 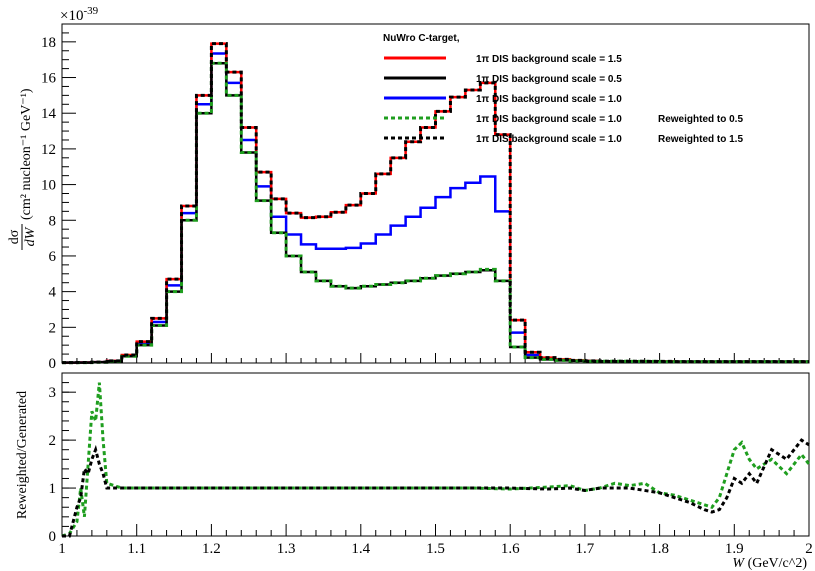 What do you see at coordinates (53, 441) in the screenshot?
I see `bottom-y-tick-label: 2` at bounding box center [53, 441].